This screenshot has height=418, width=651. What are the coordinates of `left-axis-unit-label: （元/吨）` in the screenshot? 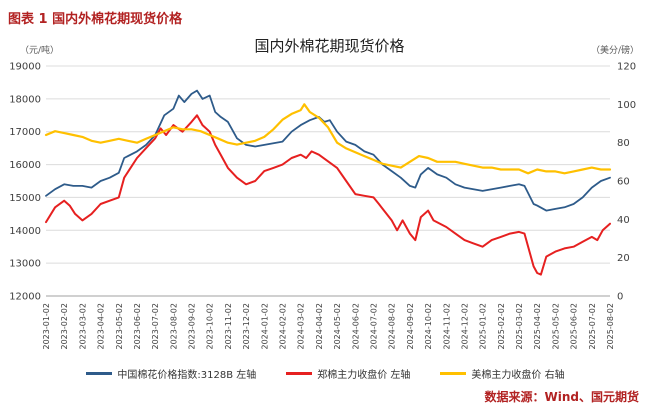 It's located at (40, 51).